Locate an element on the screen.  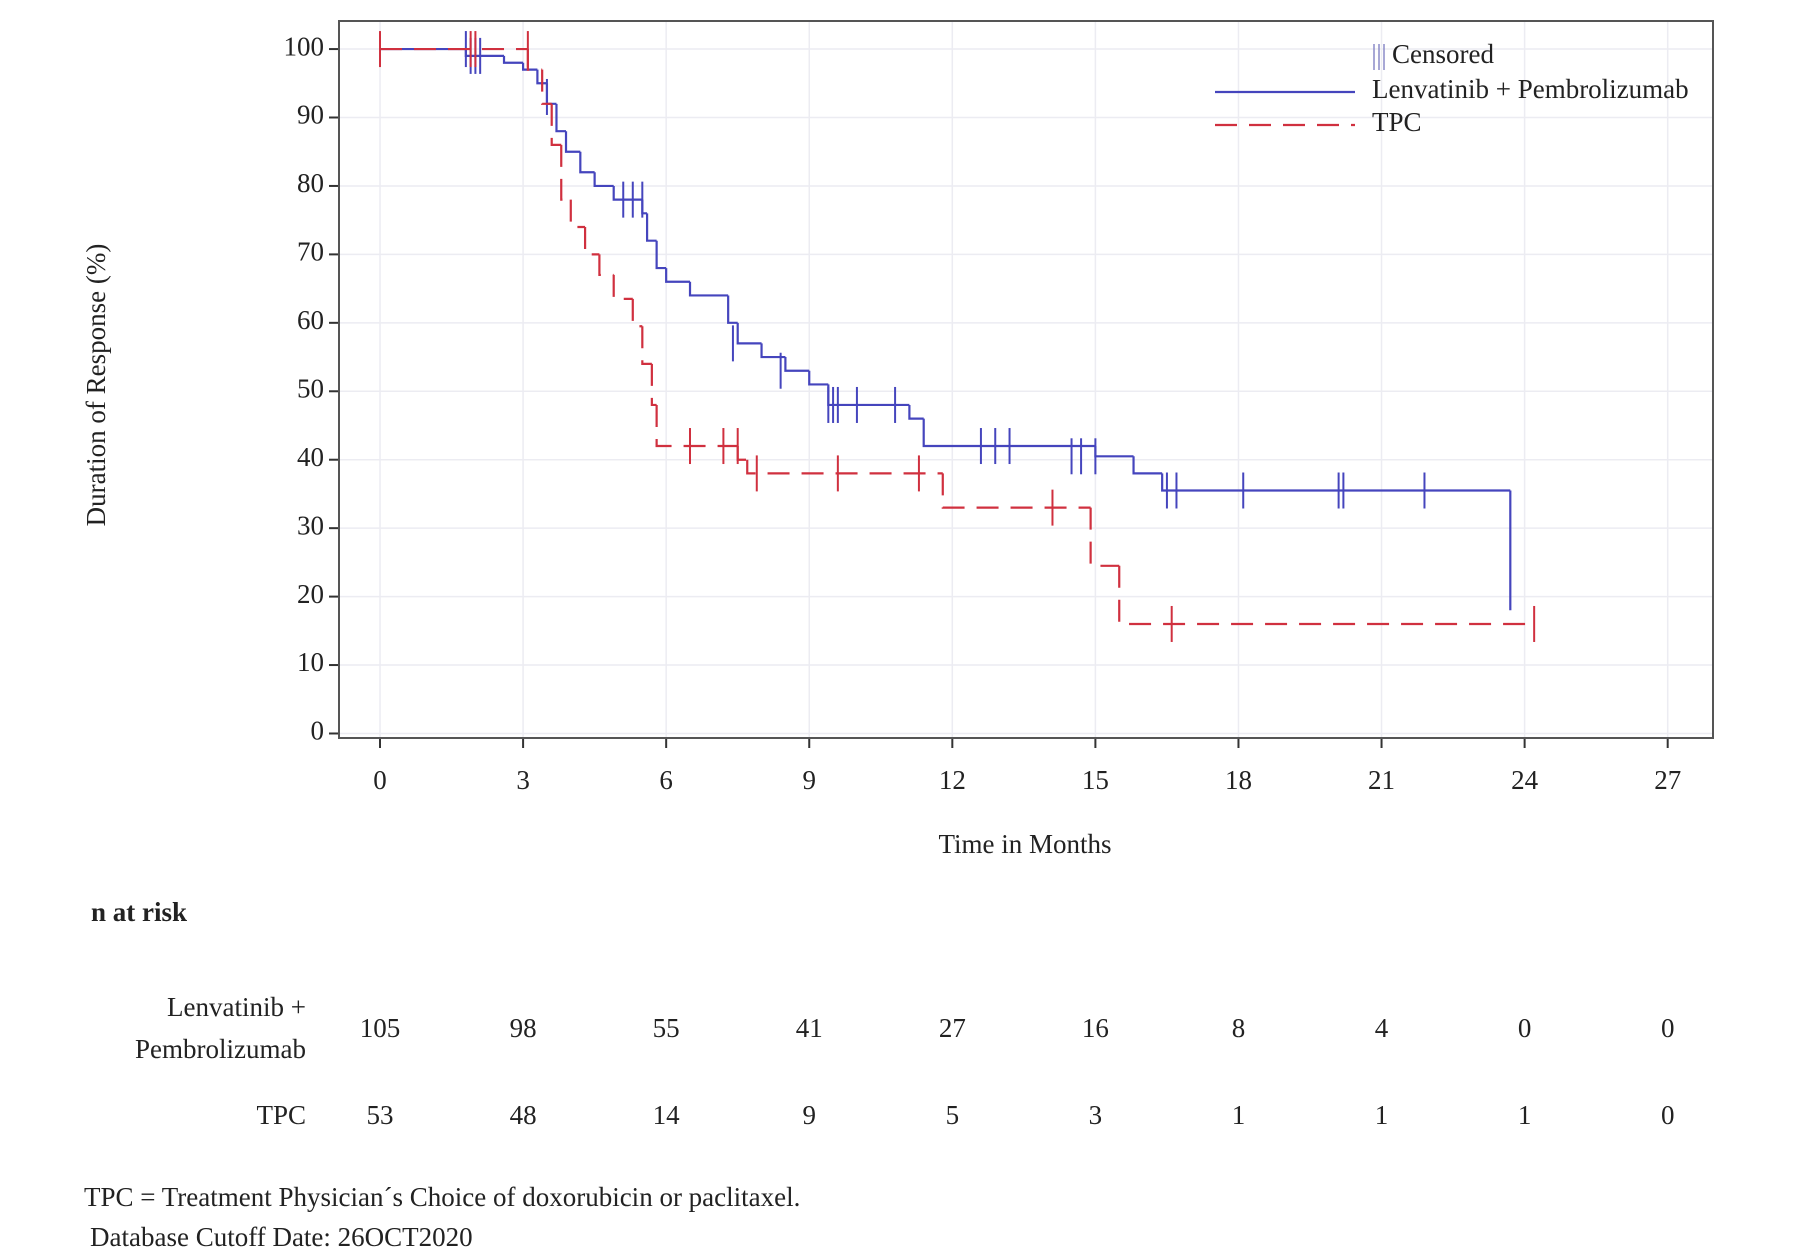
x-tick-label: 24 is located at coordinates (1525, 780).